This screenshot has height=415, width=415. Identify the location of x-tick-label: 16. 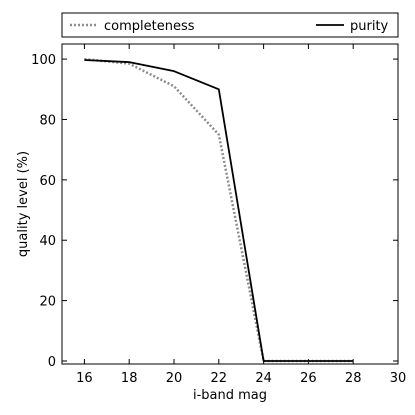
(84, 378).